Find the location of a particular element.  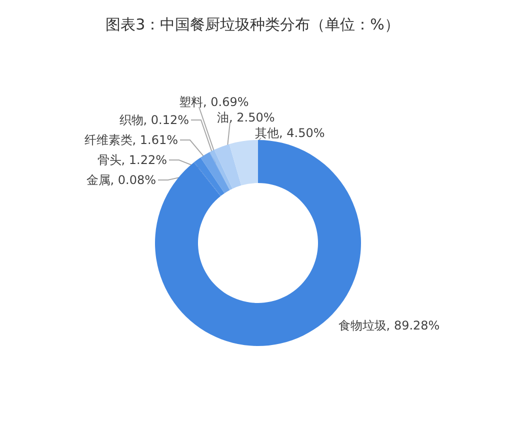

slice-label: 其他, 4.50% is located at coordinates (290, 133).